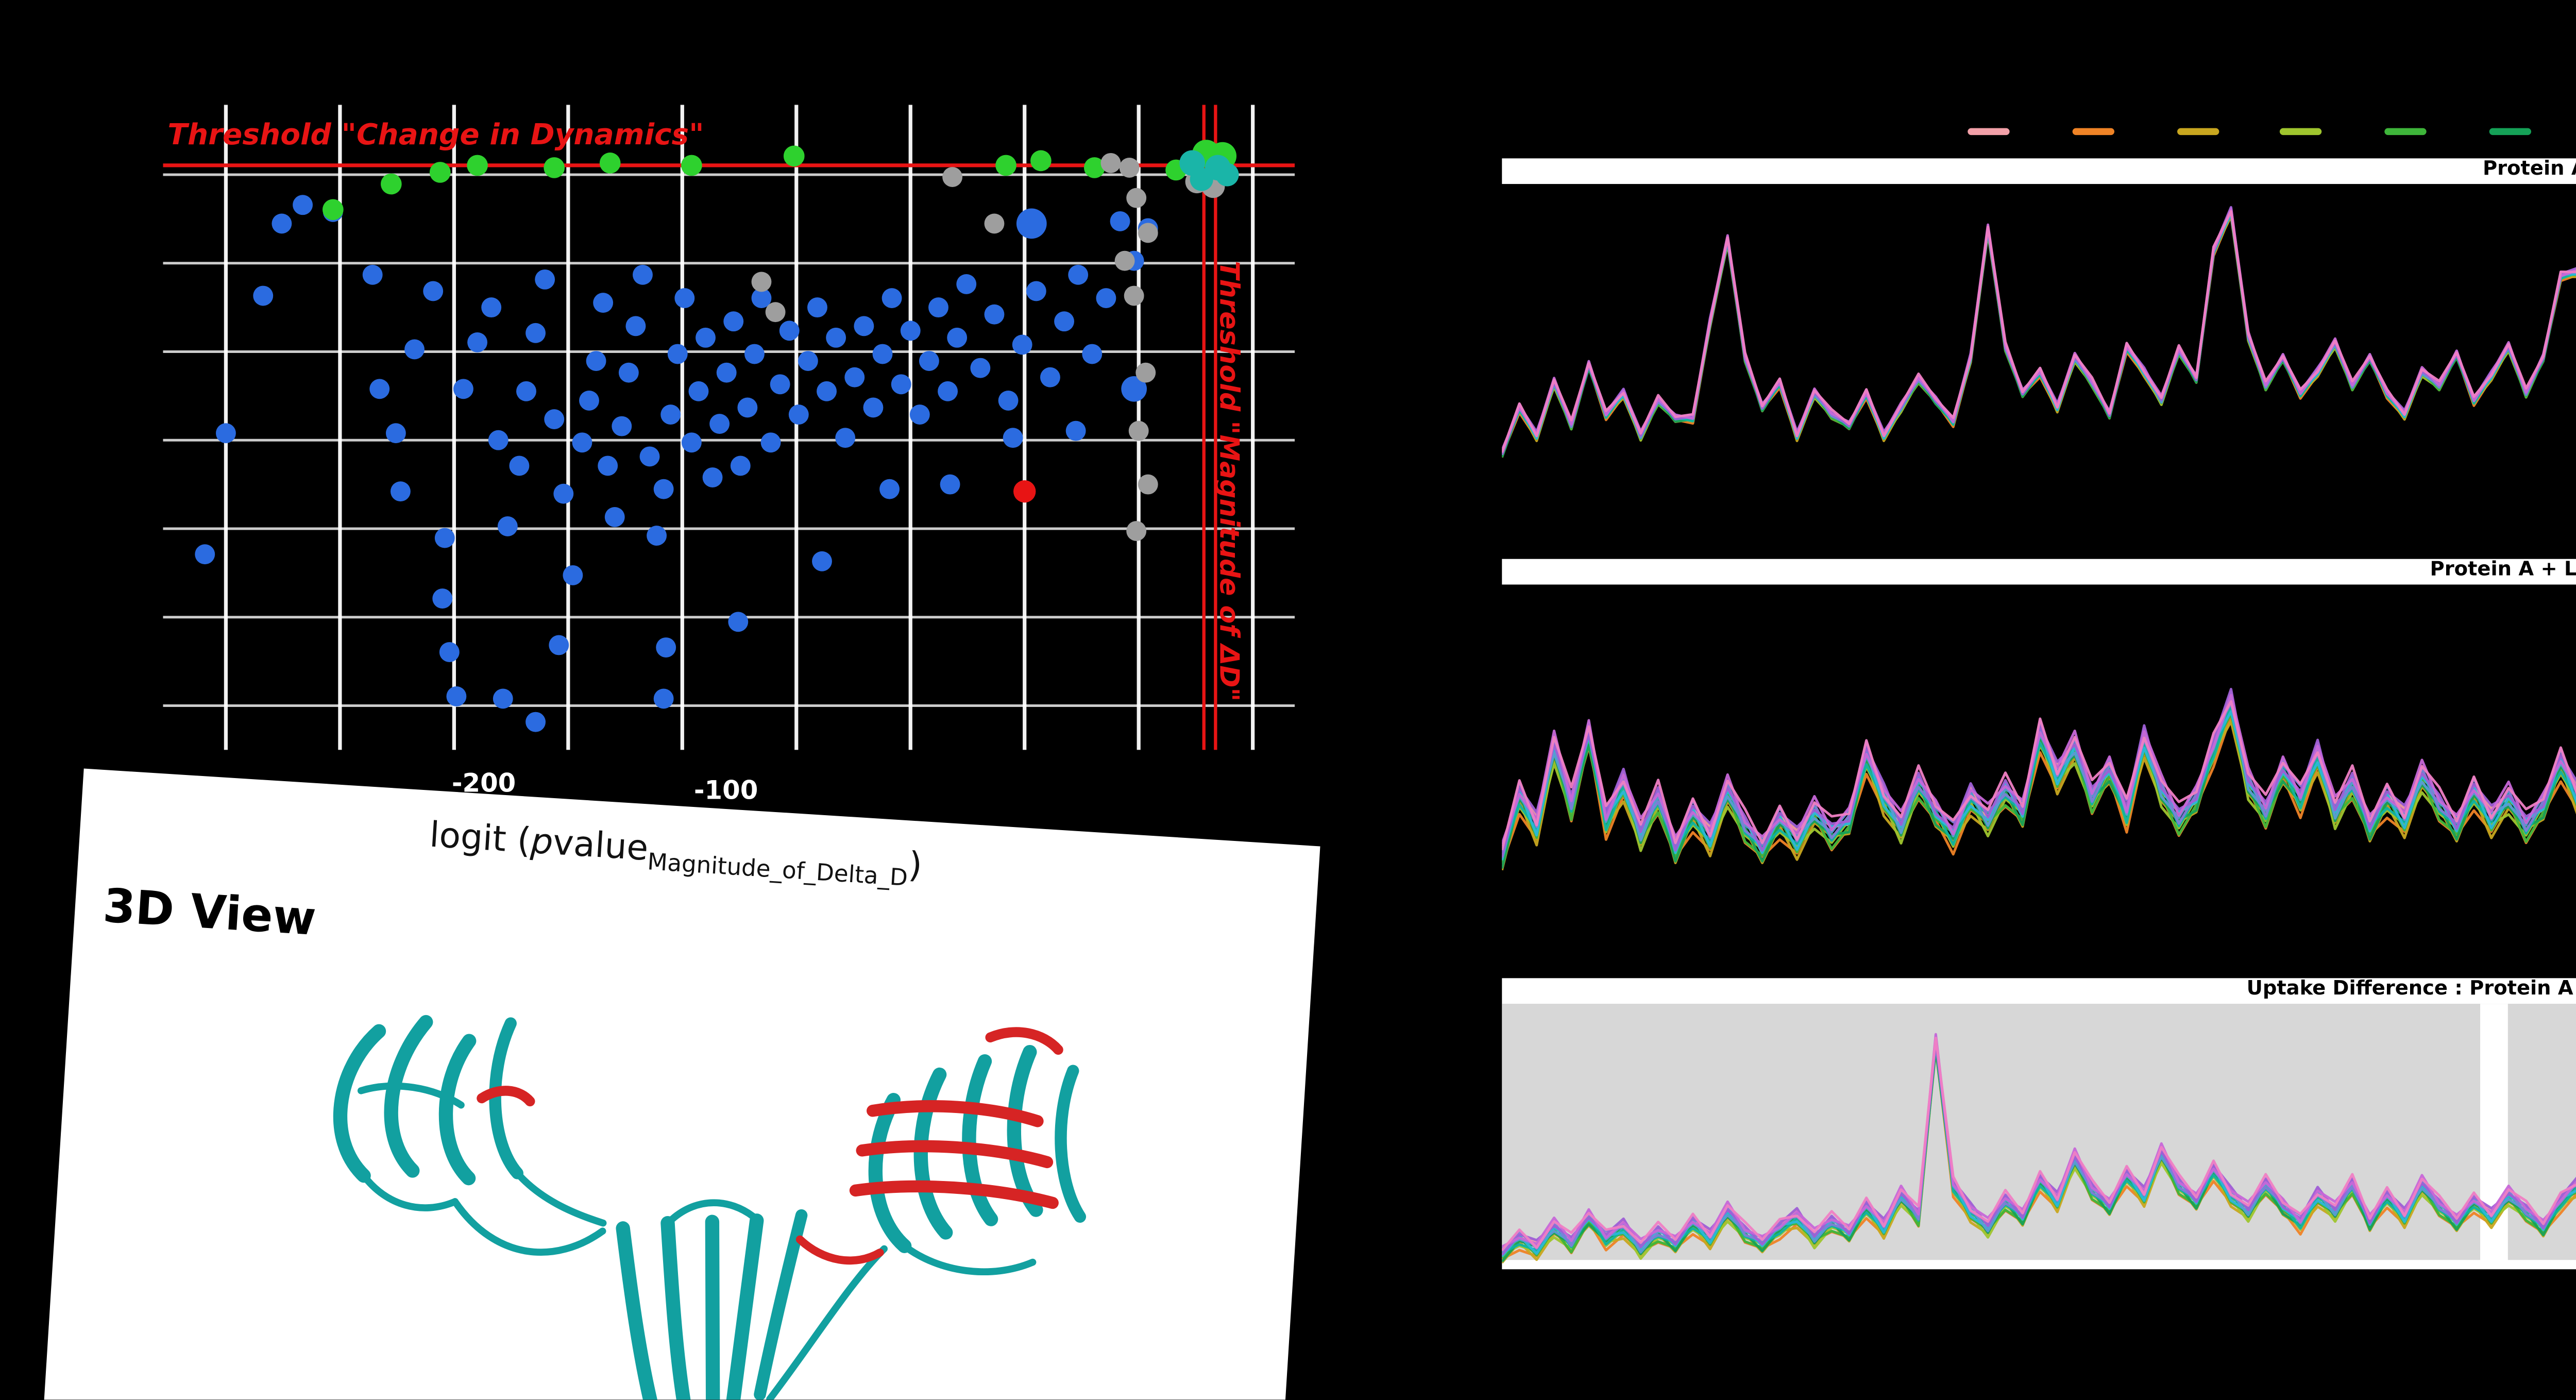 Image resolution: width=2576 pixels, height=1400 pixels. Describe the element at coordinates (2039, 171) in the screenshot. I see `panel-title-protein-a: Protein A` at that location.